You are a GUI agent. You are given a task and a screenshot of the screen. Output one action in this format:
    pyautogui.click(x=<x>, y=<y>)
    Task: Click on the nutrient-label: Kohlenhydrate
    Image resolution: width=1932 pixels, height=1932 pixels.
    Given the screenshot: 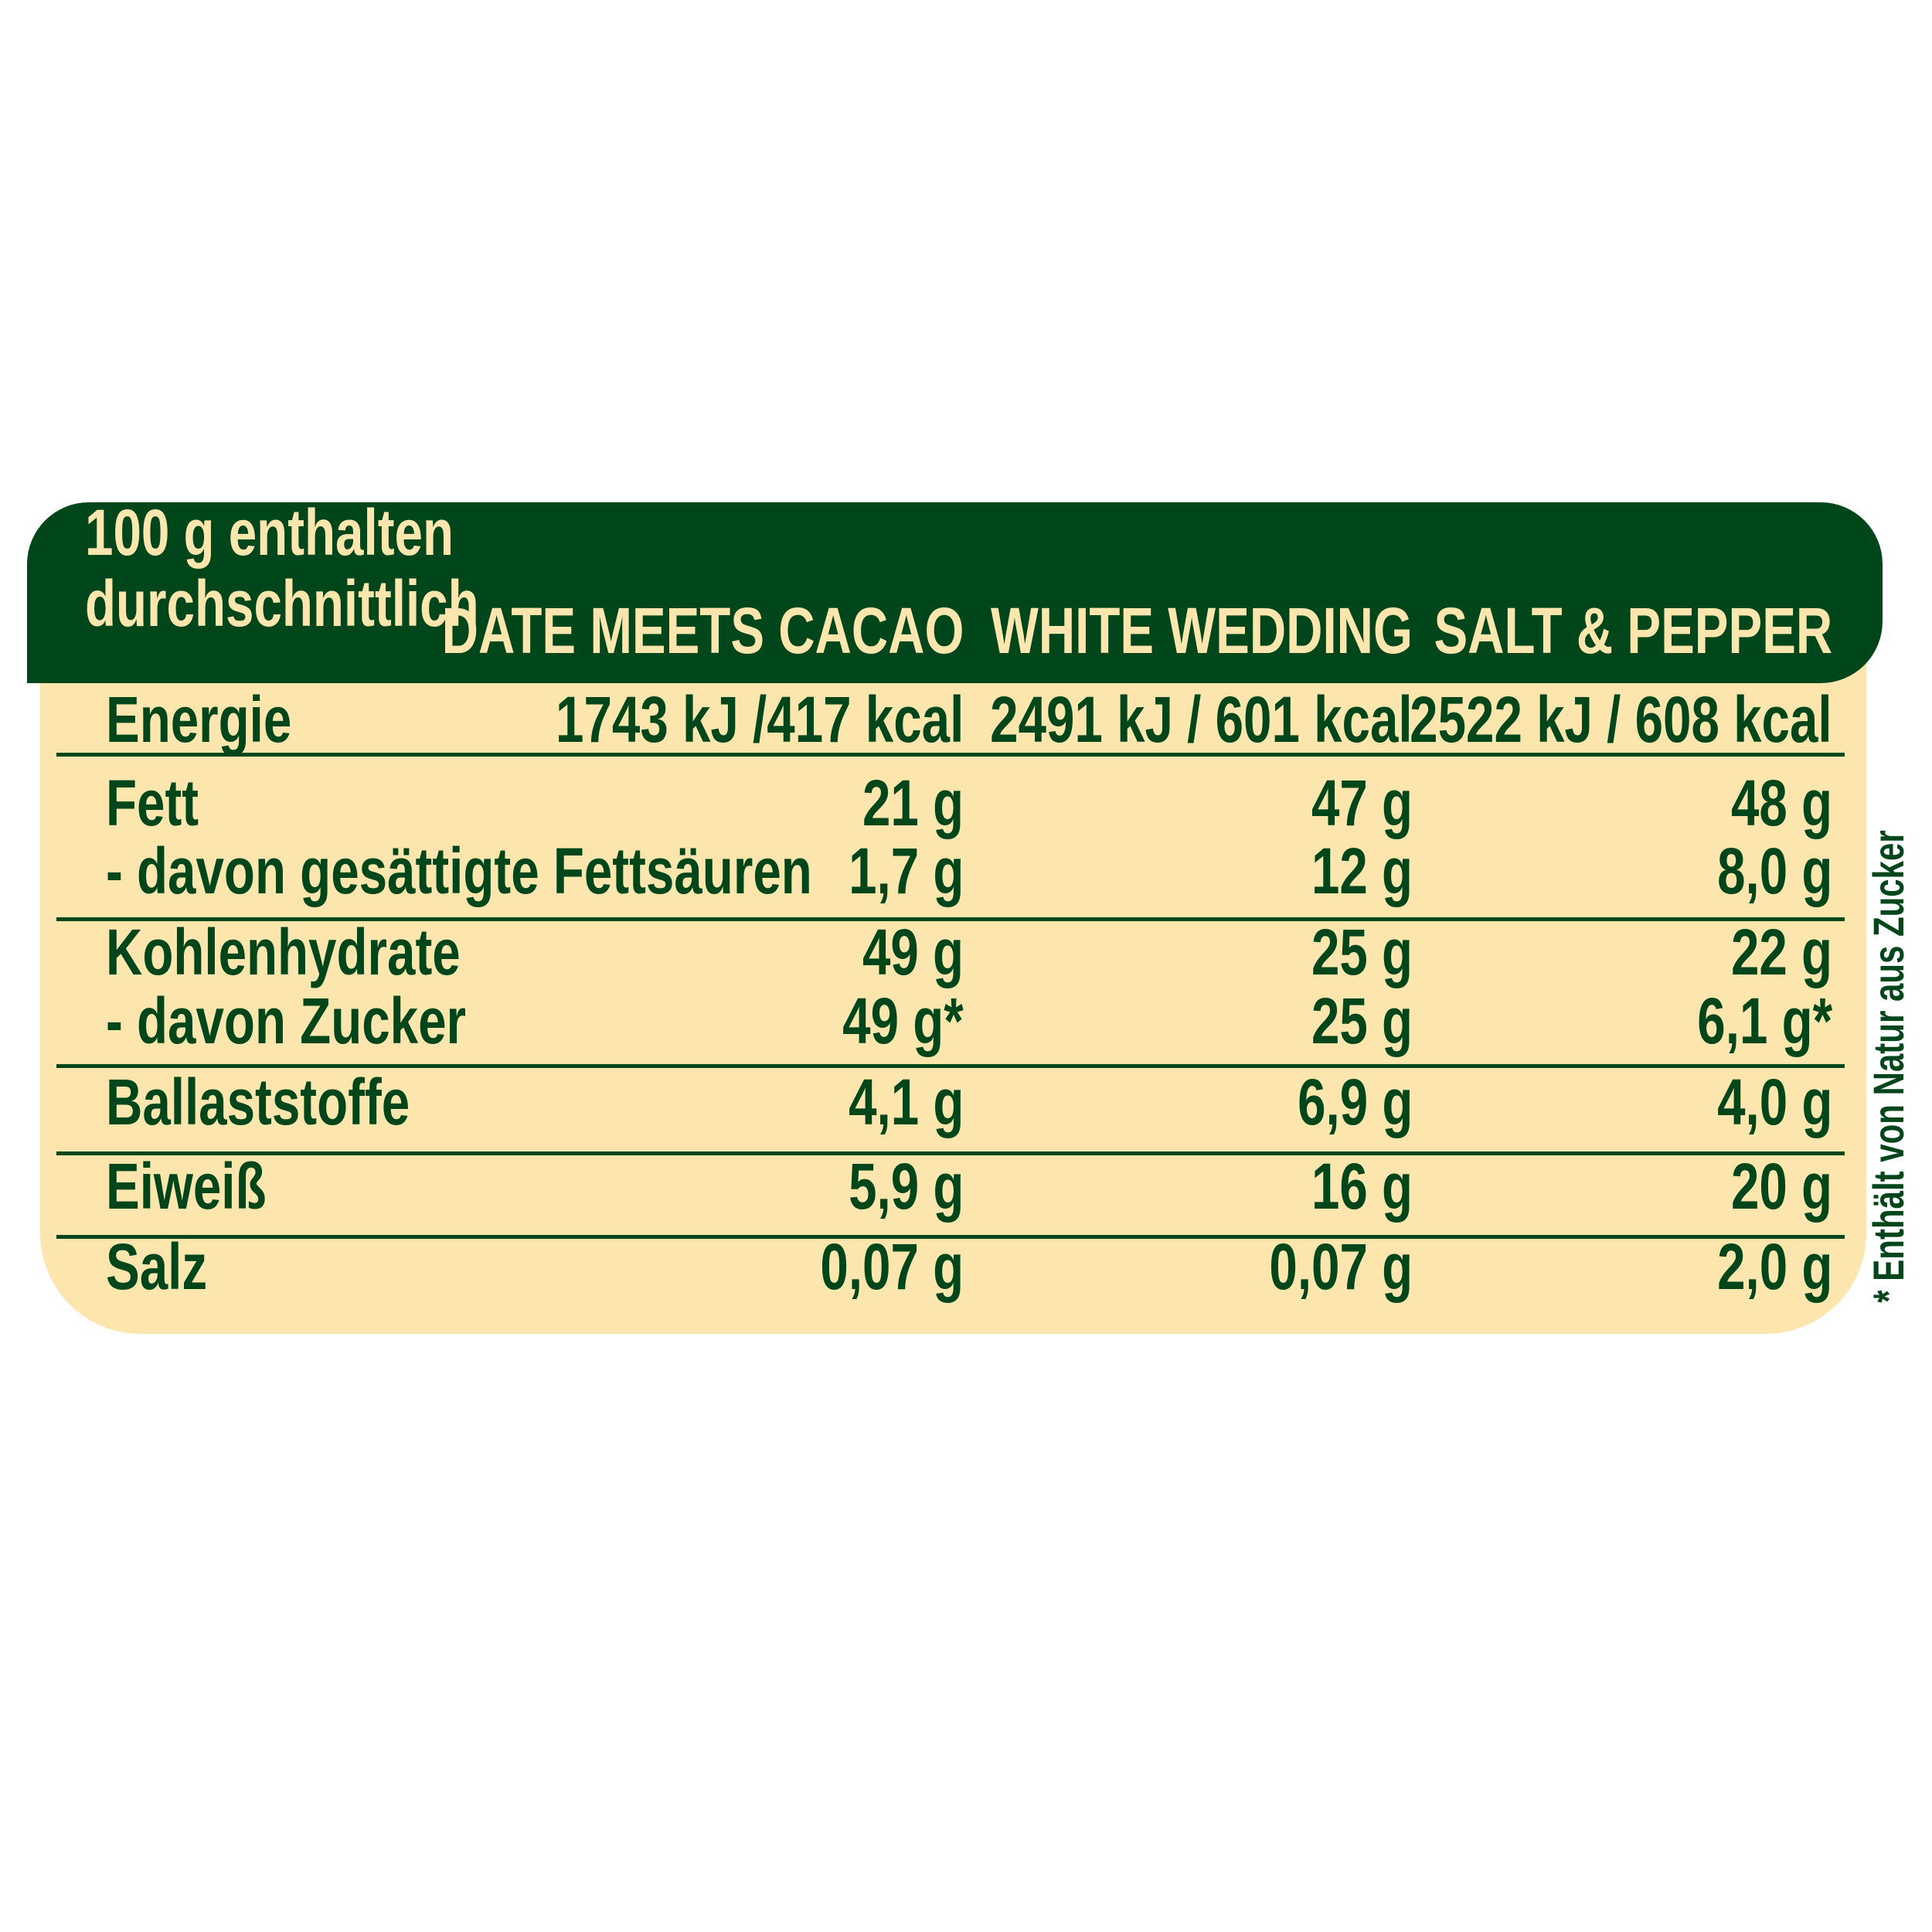 What is the action you would take?
    pyautogui.click(x=284, y=952)
    